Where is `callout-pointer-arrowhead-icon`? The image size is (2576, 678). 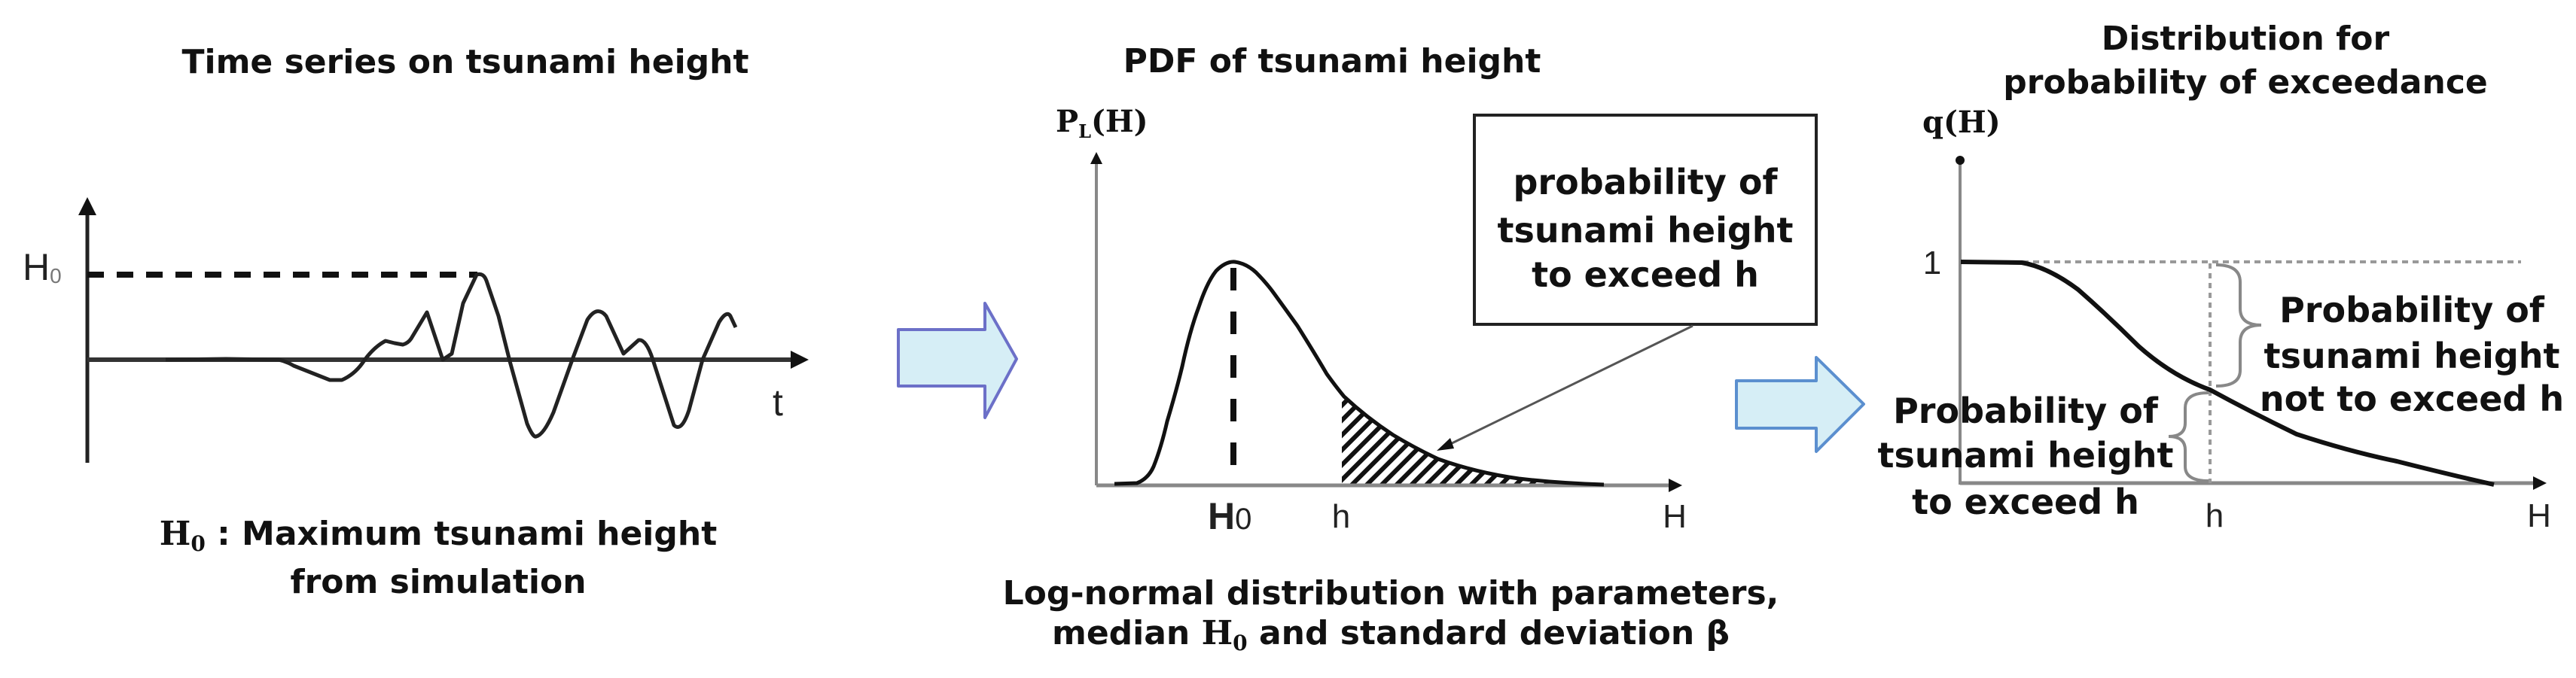 callout-pointer-arrowhead-icon is located at coordinates (1445, 445).